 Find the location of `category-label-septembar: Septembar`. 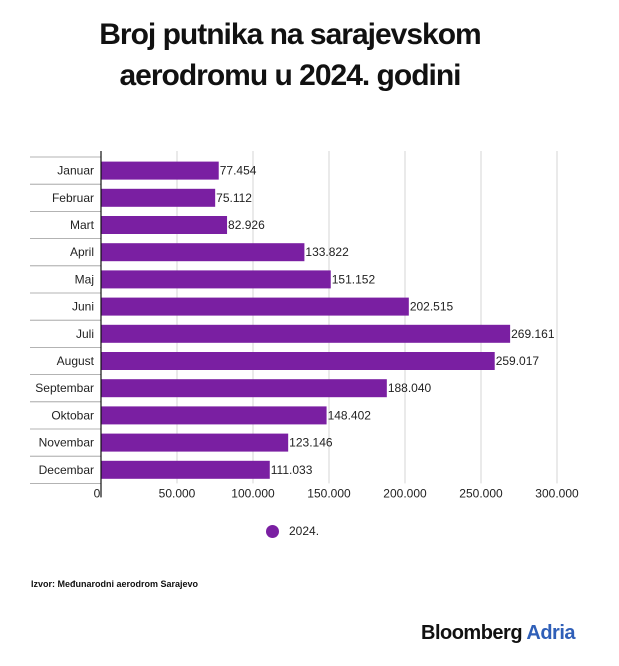

category-label-septembar: Septembar is located at coordinates (64, 388).